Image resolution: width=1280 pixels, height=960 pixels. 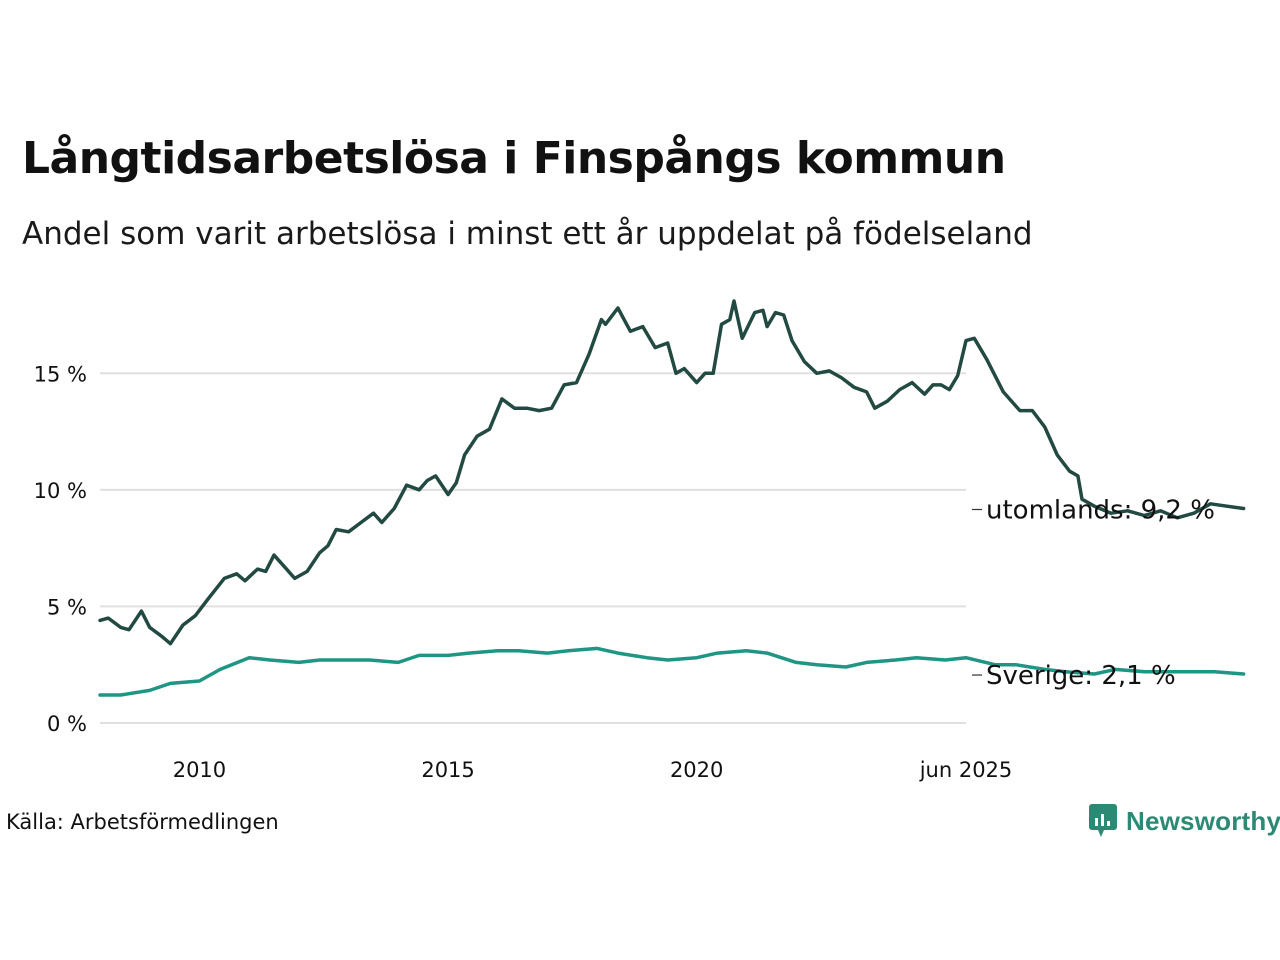 I want to click on y-tick-label: 5 %, so click(x=67, y=607).